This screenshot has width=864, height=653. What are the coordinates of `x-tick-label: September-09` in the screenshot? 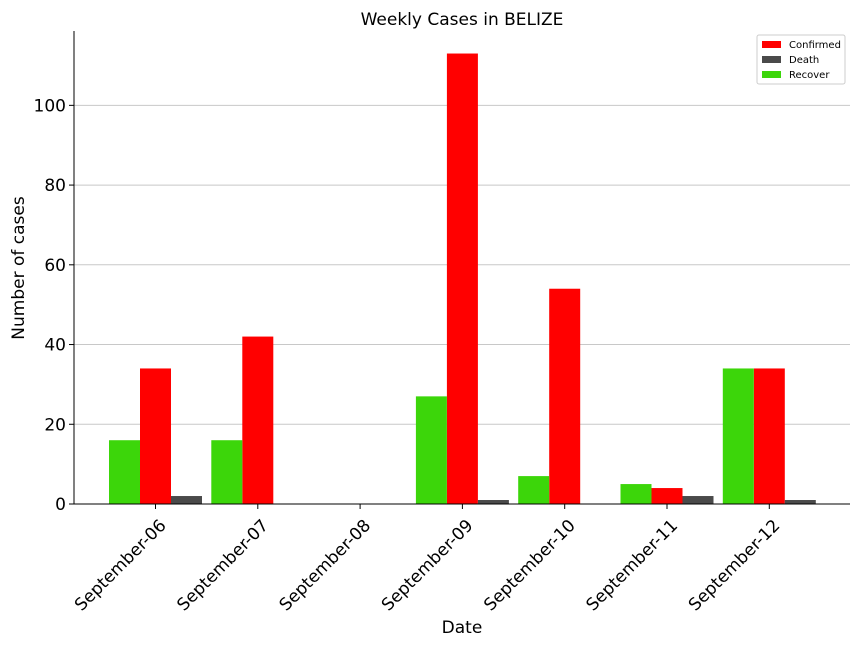 It's located at (427, 565).